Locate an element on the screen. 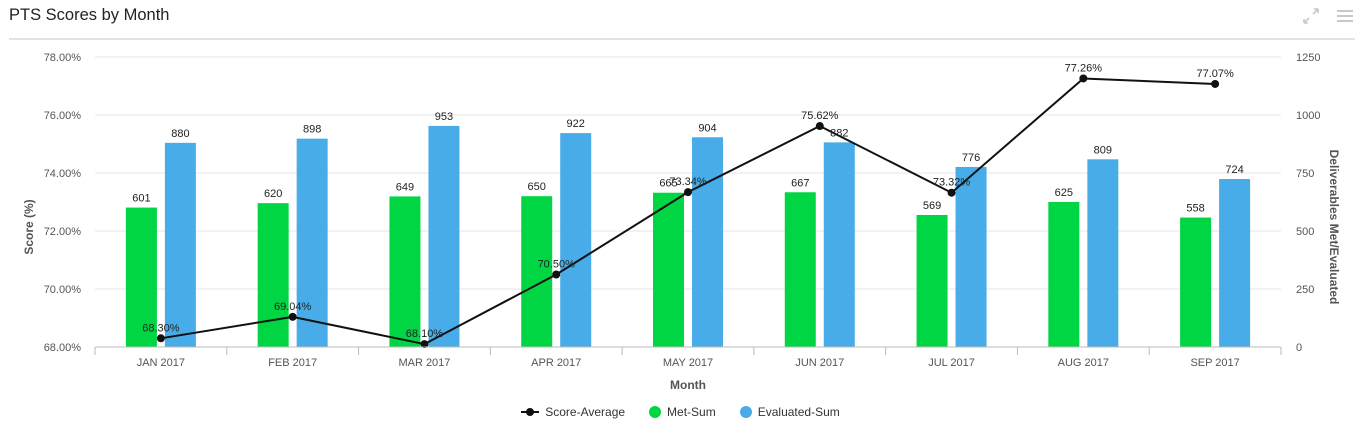 This screenshot has width=1361, height=446. score-label: 69.04% is located at coordinates (293, 307).